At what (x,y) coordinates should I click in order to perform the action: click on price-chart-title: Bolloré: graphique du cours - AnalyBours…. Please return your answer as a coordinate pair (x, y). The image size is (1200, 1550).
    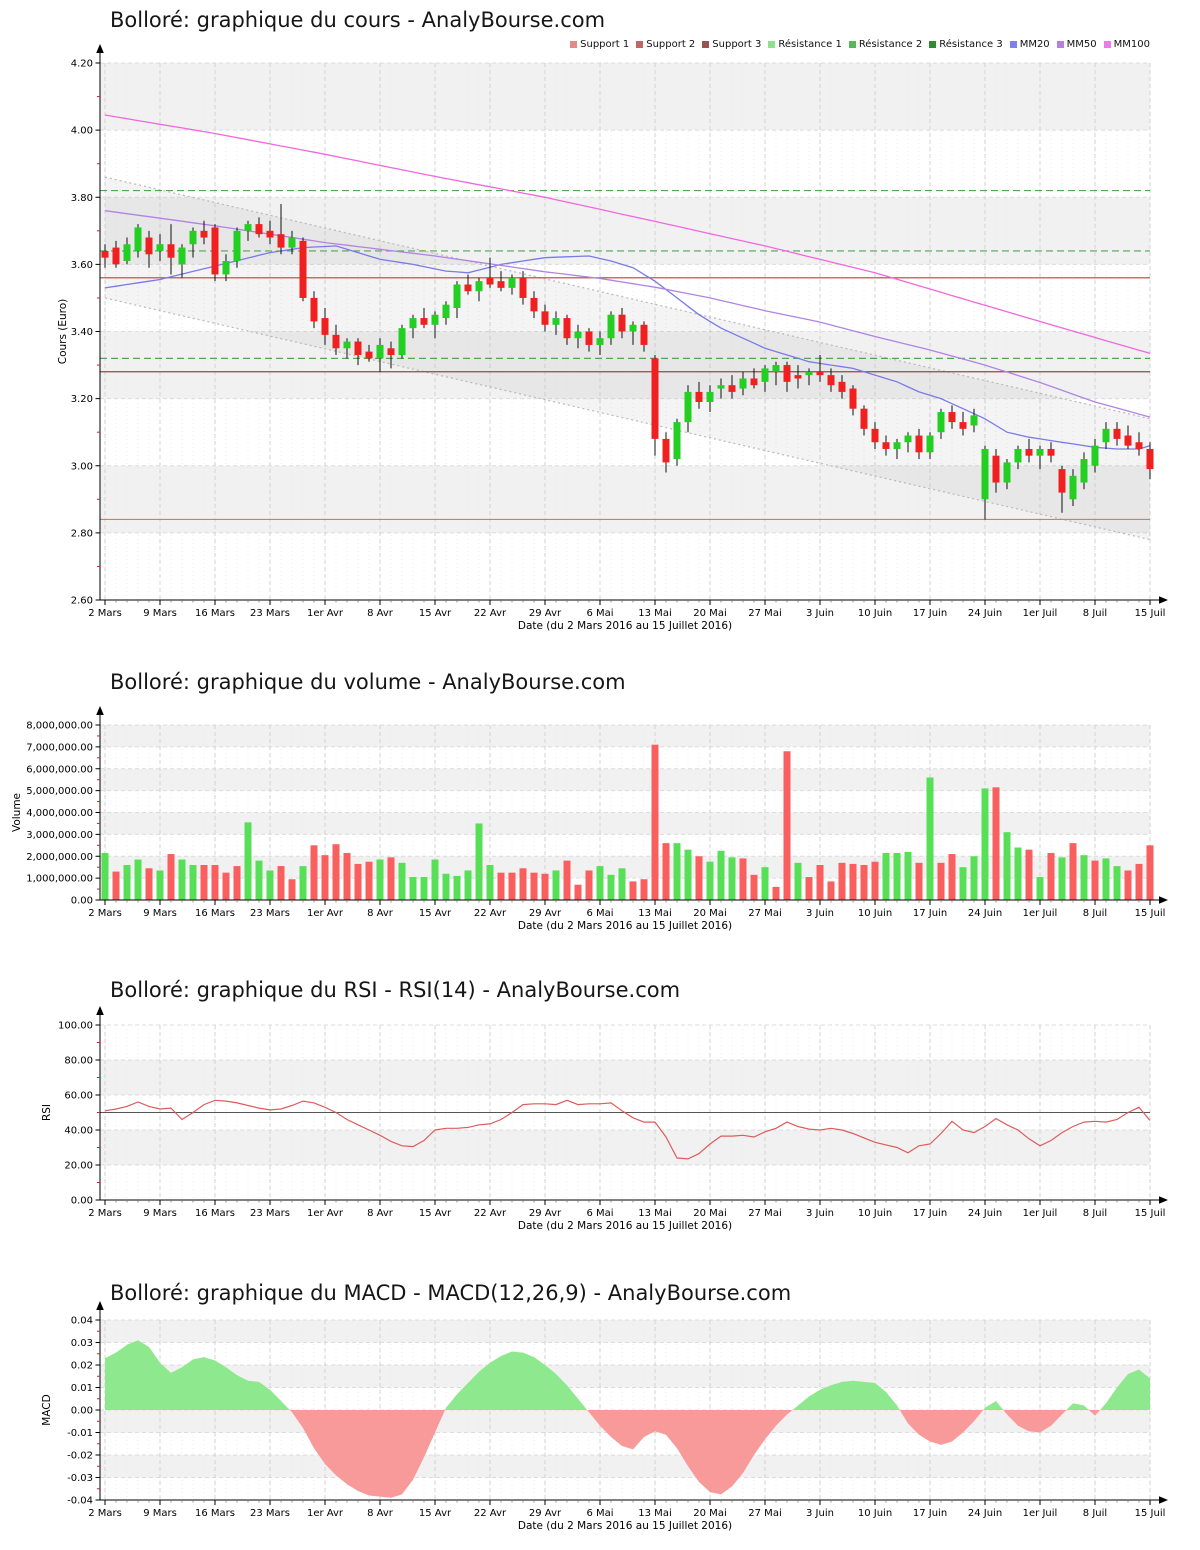
    Looking at the image, I should click on (358, 20).